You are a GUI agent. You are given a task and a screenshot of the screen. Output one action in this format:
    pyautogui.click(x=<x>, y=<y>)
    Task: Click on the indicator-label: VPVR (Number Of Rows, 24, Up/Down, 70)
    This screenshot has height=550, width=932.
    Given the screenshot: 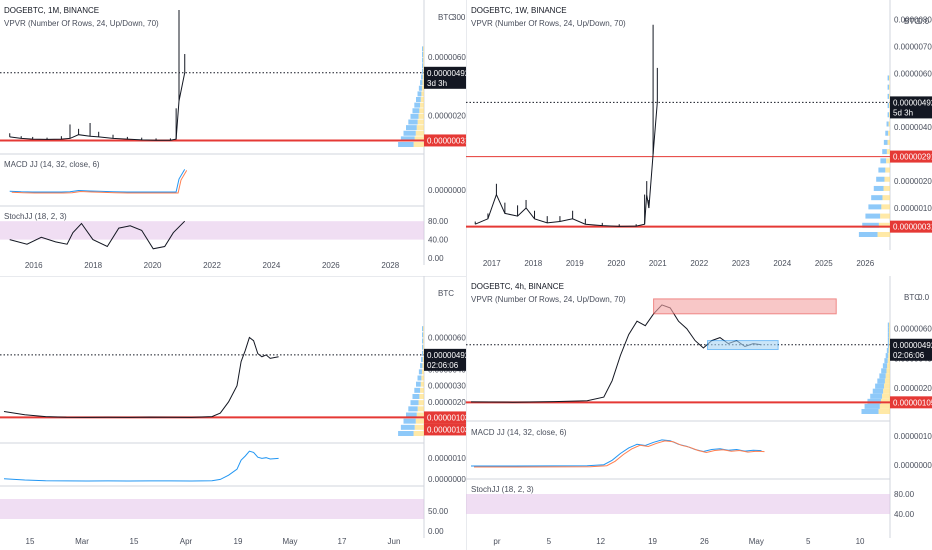 What is the action you would take?
    pyautogui.click(x=548, y=299)
    